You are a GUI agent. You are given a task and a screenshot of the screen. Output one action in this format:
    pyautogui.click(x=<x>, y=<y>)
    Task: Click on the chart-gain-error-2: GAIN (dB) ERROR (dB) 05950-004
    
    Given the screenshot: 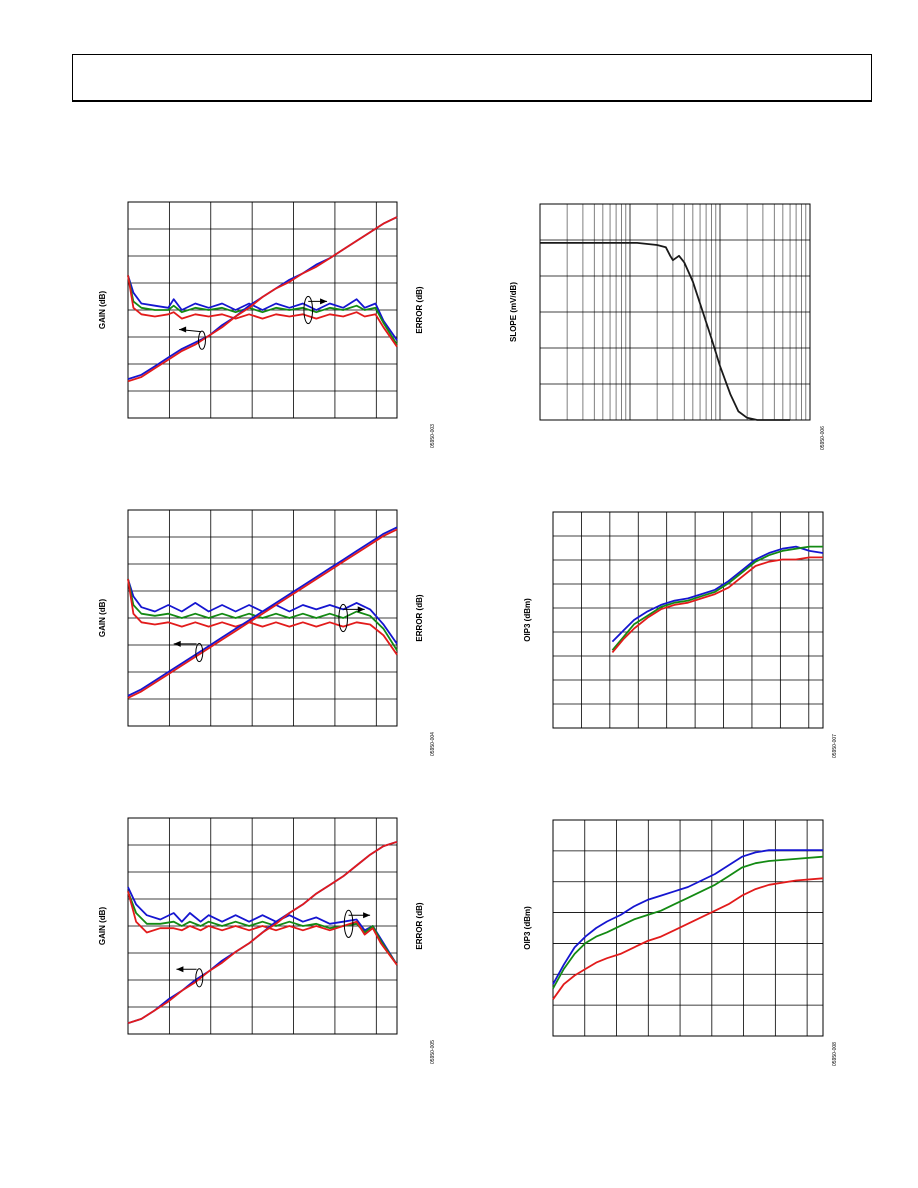 What is the action you would take?
    pyautogui.click(x=267, y=632)
    